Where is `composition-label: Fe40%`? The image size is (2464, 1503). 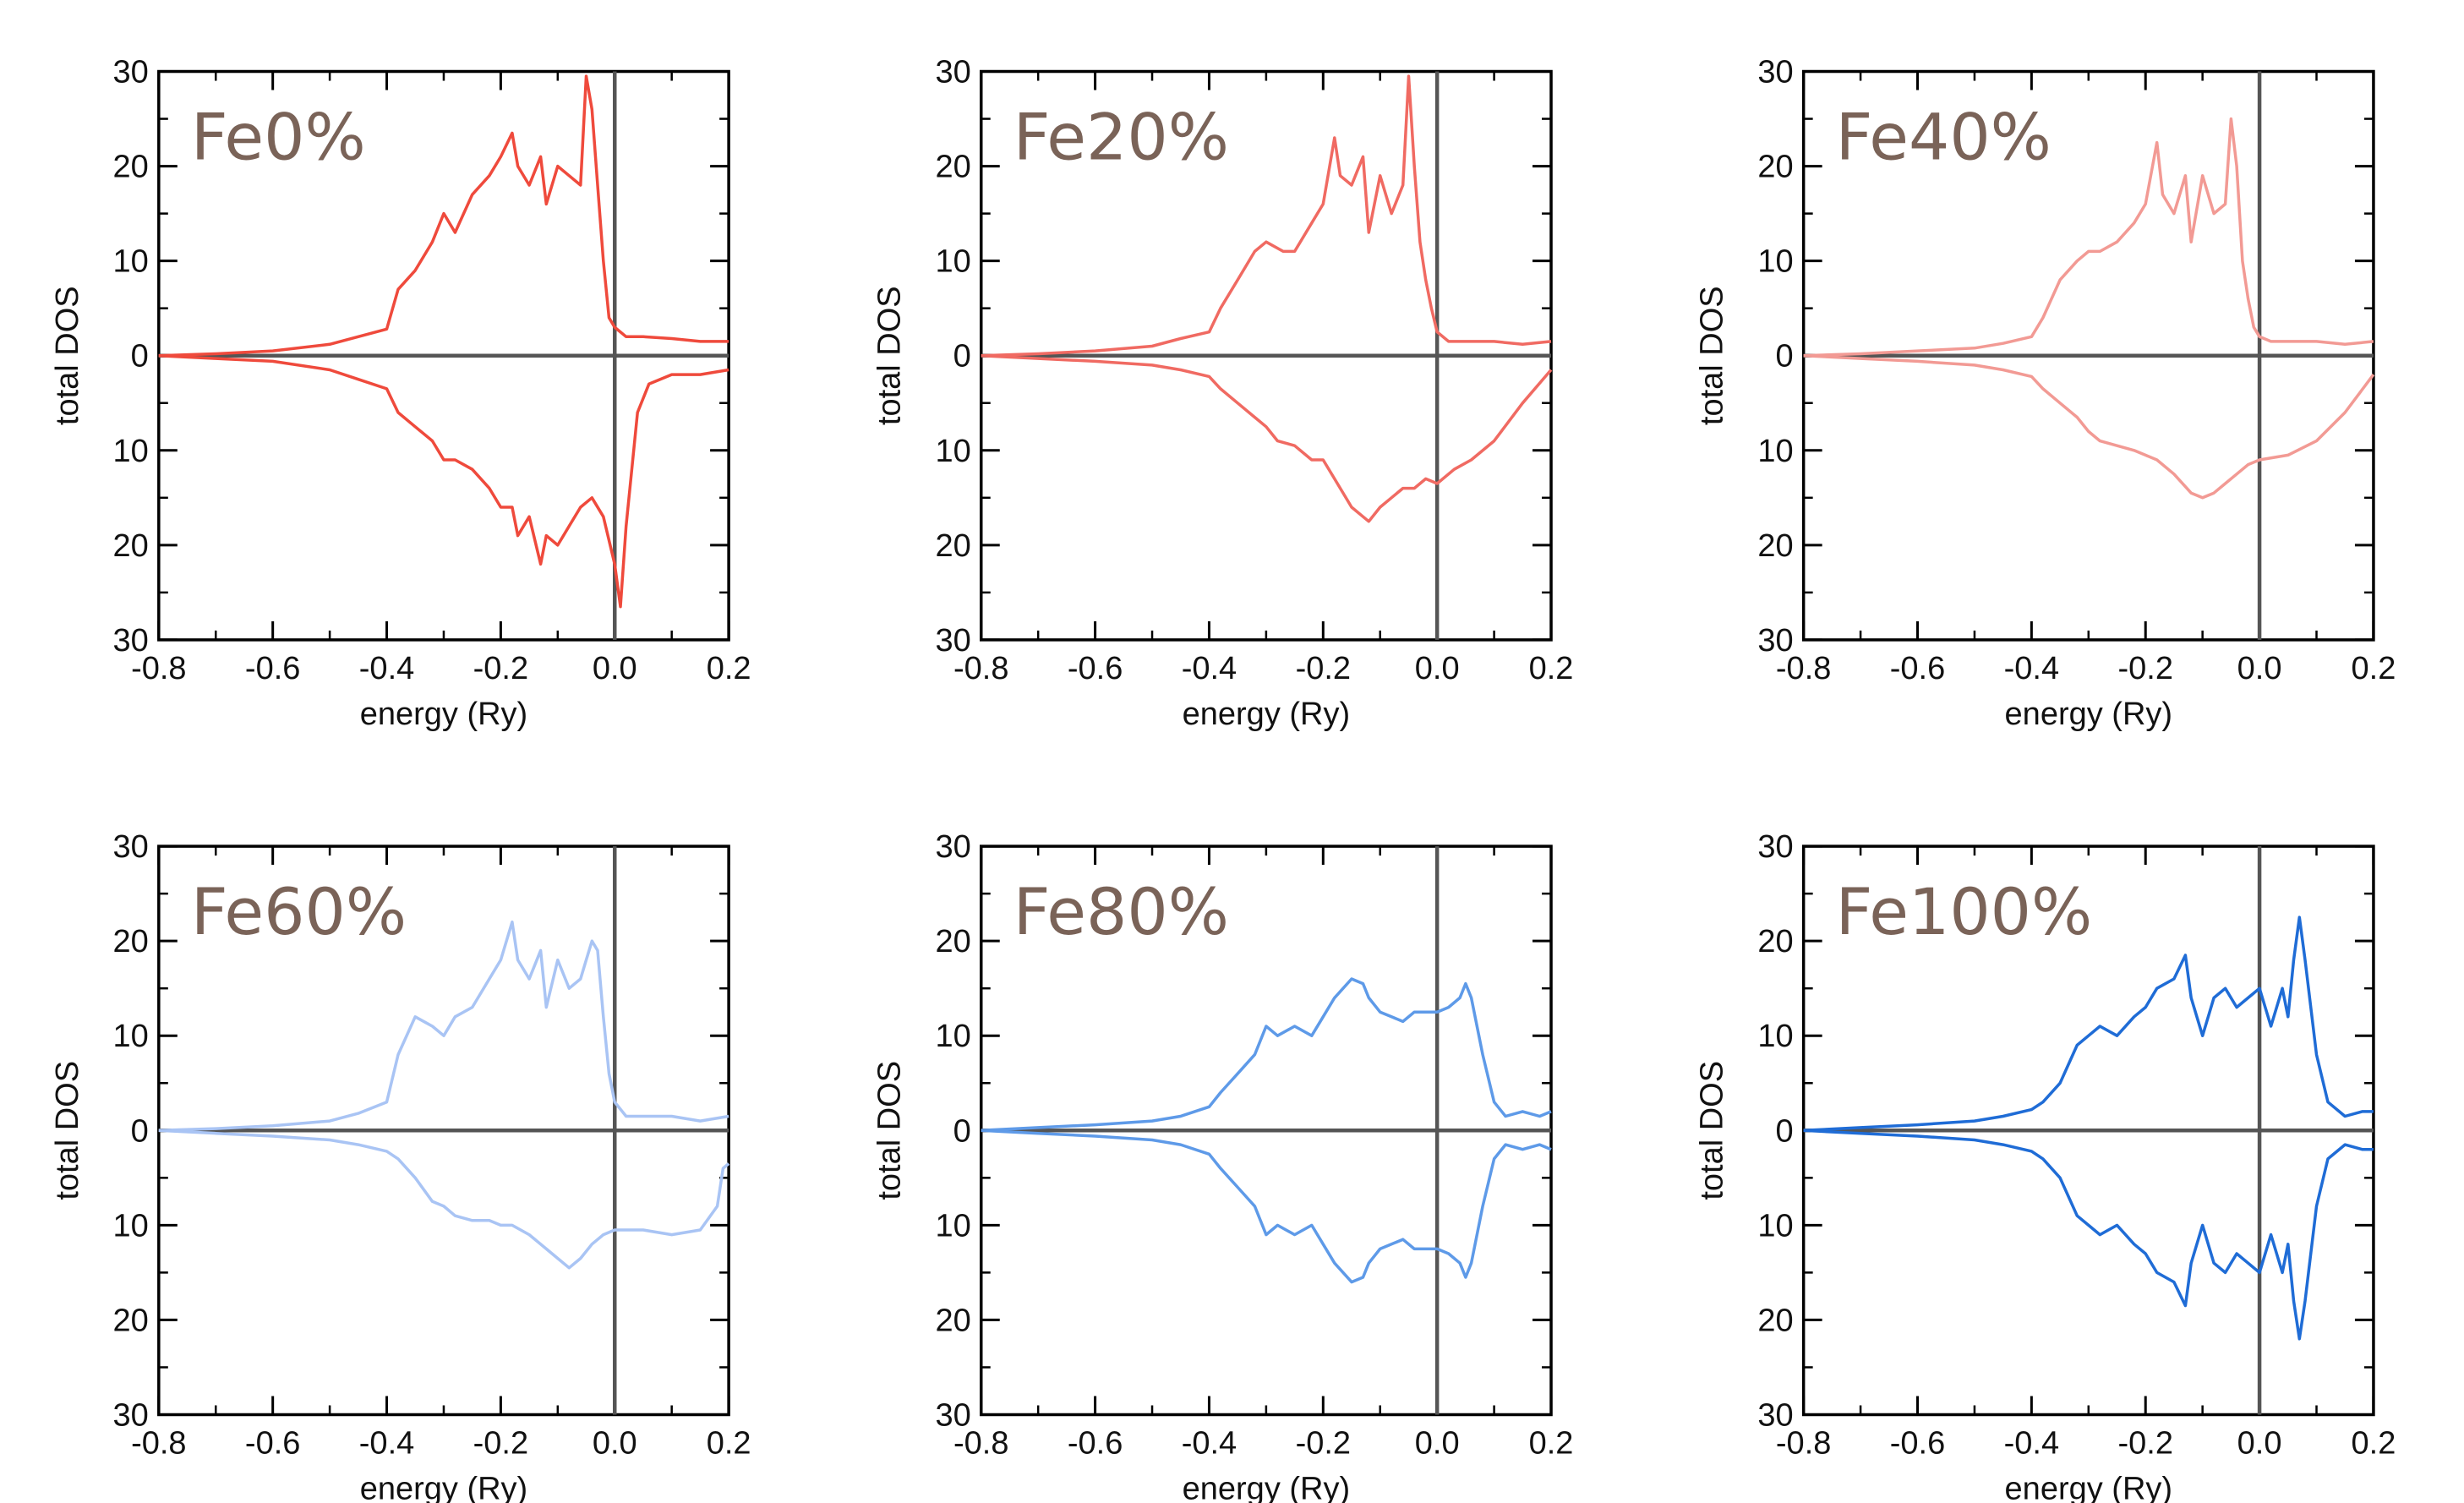
composition-label: Fe40% is located at coordinates (1944, 137).